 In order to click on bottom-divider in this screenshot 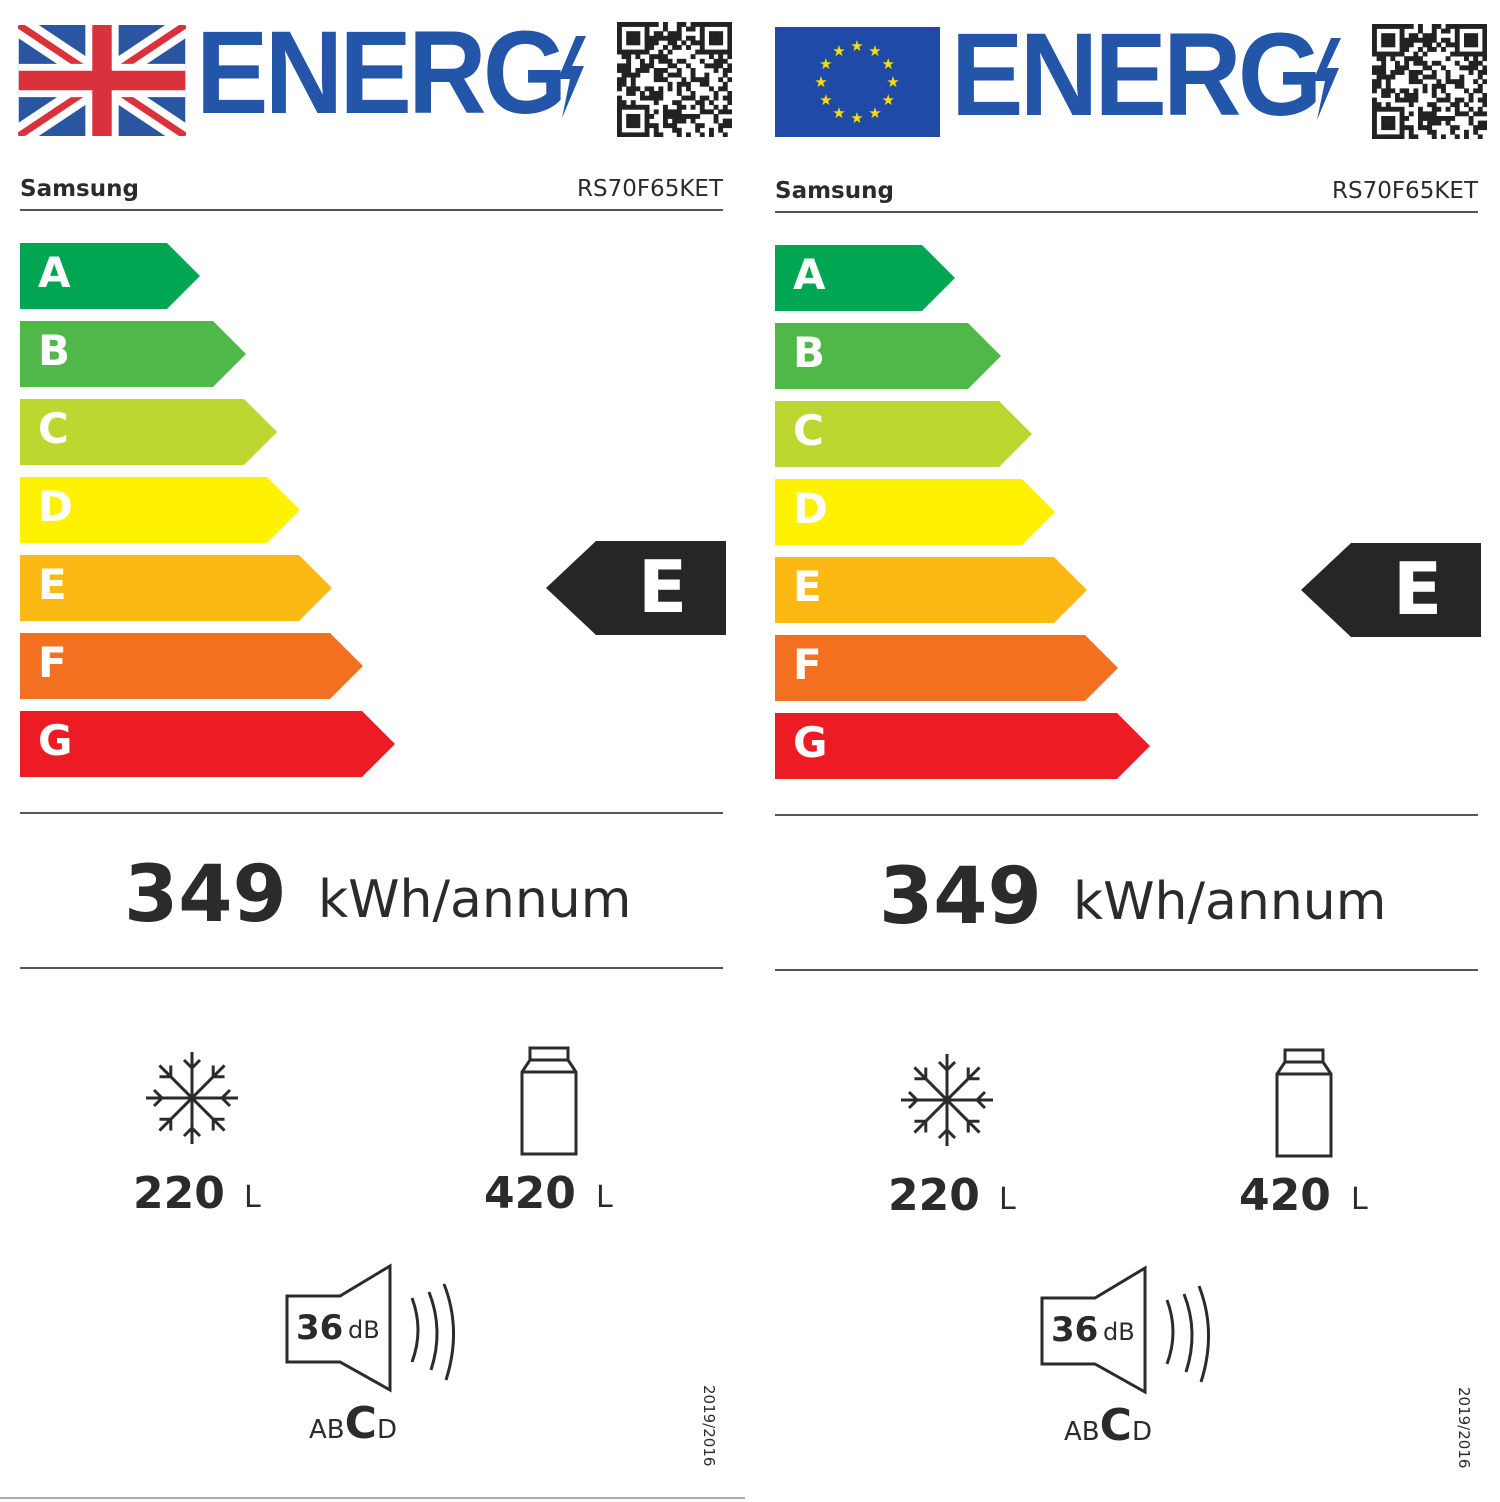, I will do `click(372, 1498)`.